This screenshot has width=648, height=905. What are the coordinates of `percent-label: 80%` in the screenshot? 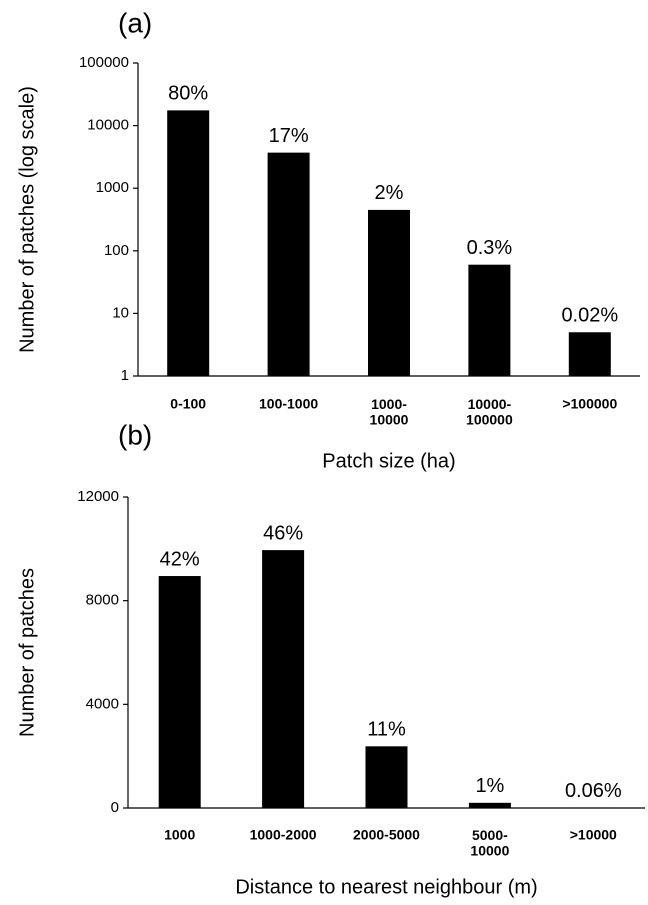 It's located at (188, 94).